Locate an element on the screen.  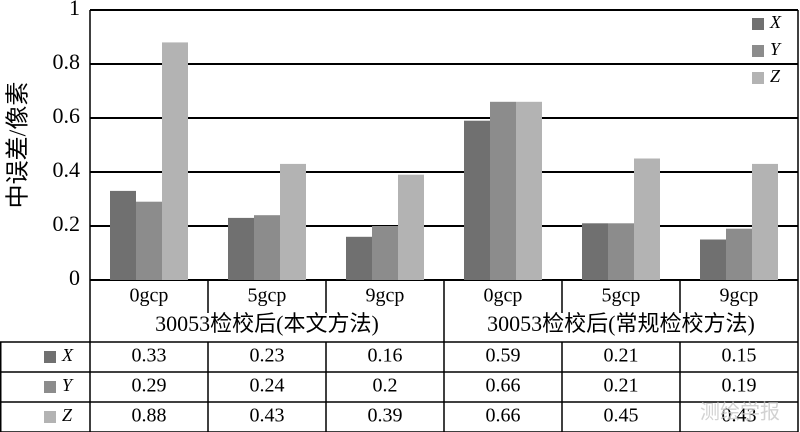
table-cell: 0.45 is located at coordinates (621, 416).